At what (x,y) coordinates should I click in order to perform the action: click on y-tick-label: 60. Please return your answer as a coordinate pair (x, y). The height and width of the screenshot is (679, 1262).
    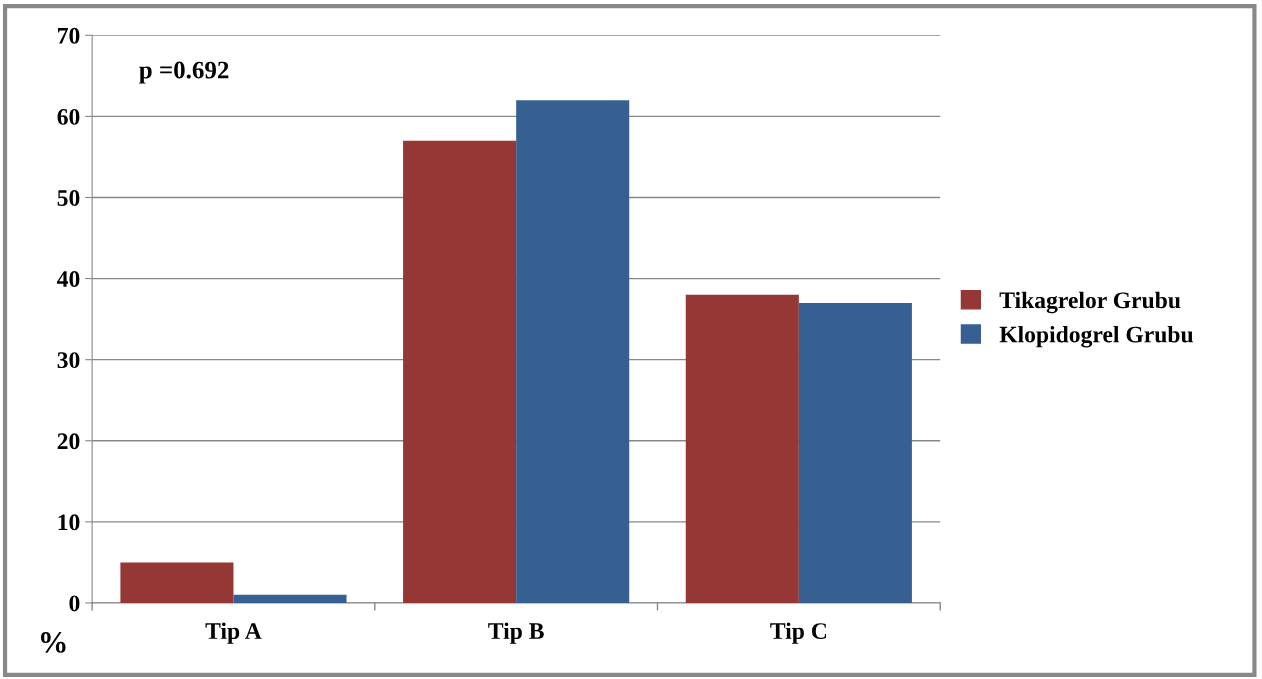
    Looking at the image, I should click on (68, 116).